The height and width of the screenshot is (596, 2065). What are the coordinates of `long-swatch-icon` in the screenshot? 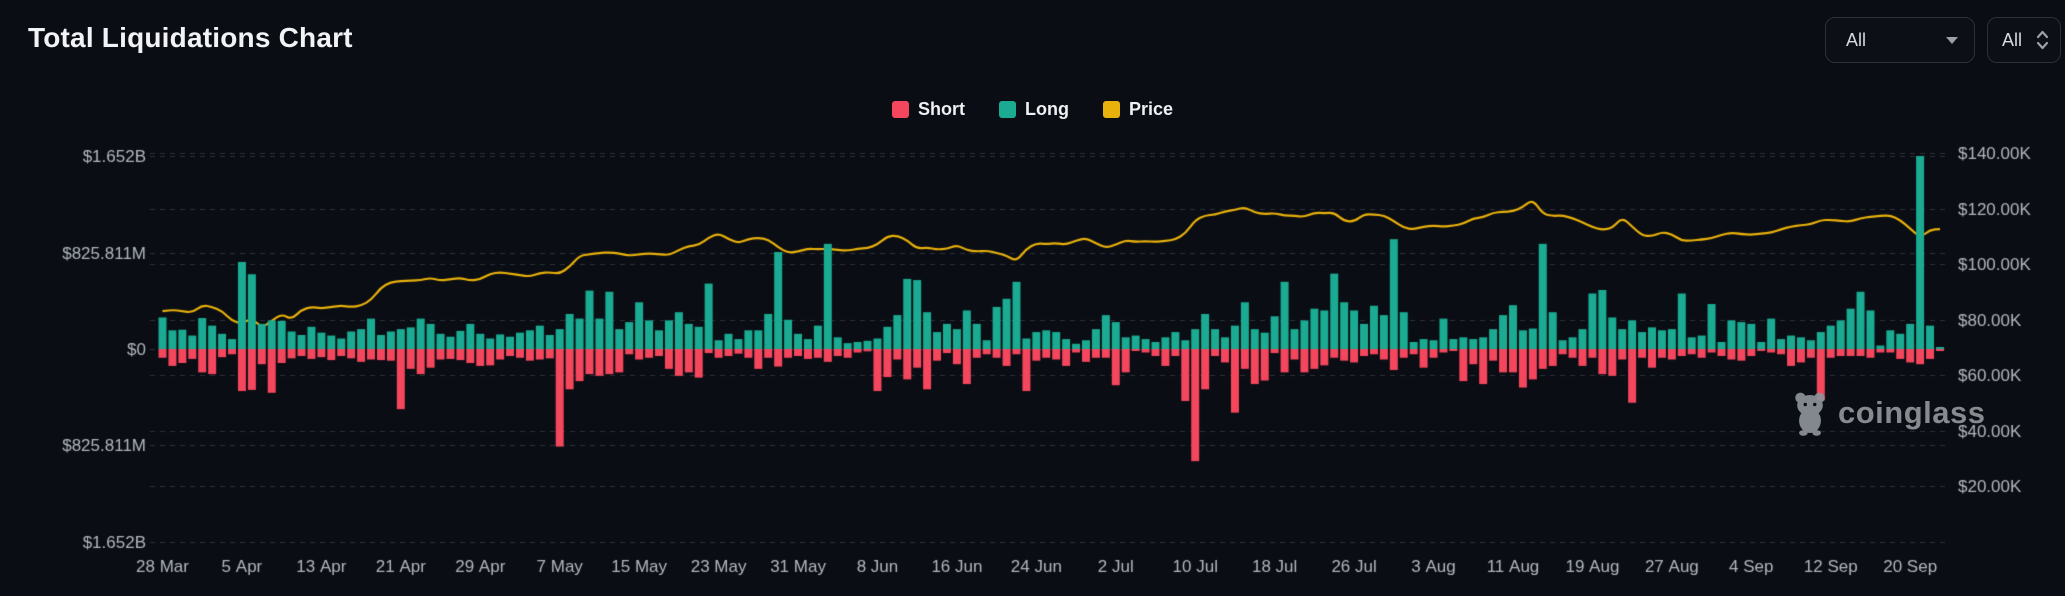 It's located at (1007, 109).